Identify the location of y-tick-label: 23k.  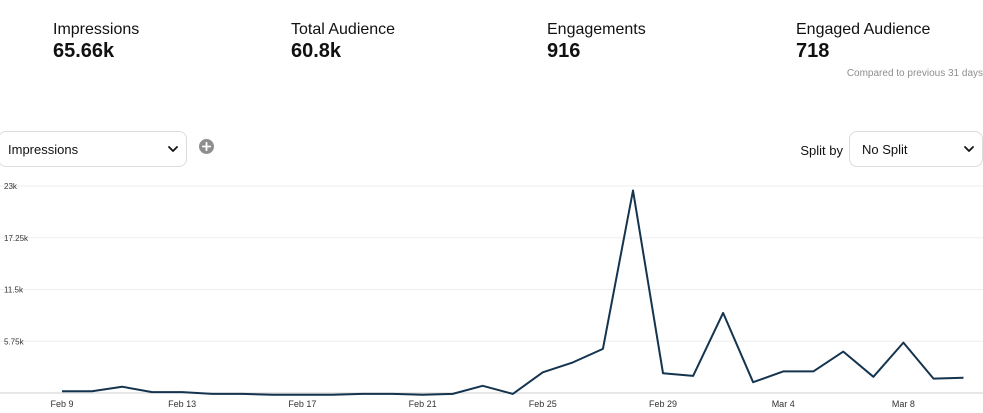
(11, 186).